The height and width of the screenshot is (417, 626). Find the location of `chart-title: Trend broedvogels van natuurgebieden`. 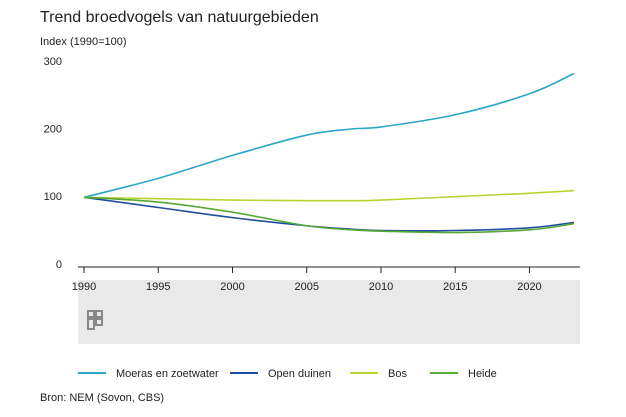

chart-title: Trend broedvogels van natuurgebieden is located at coordinates (179, 17).